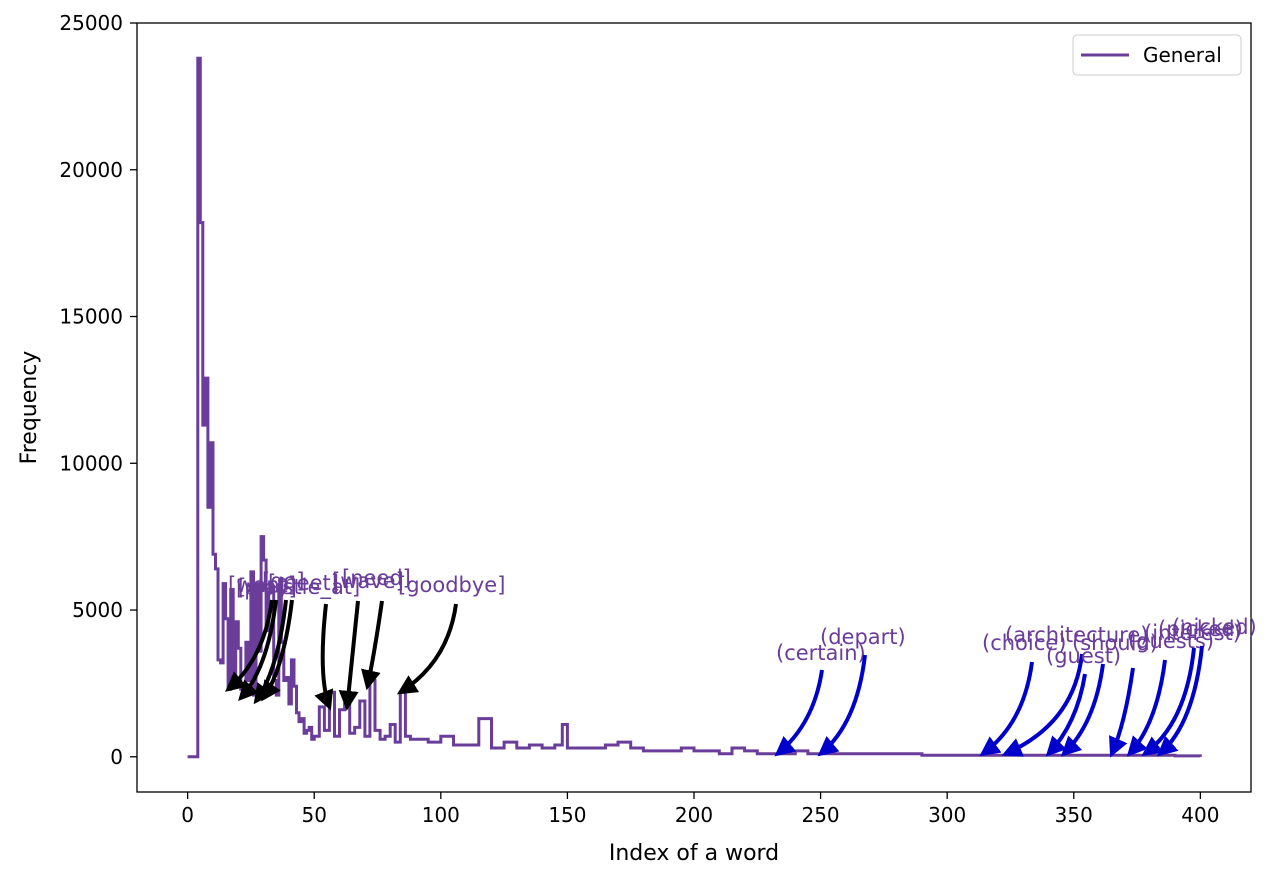  What do you see at coordinates (821, 653) in the screenshot?
I see `annotation-label: (certain)` at bounding box center [821, 653].